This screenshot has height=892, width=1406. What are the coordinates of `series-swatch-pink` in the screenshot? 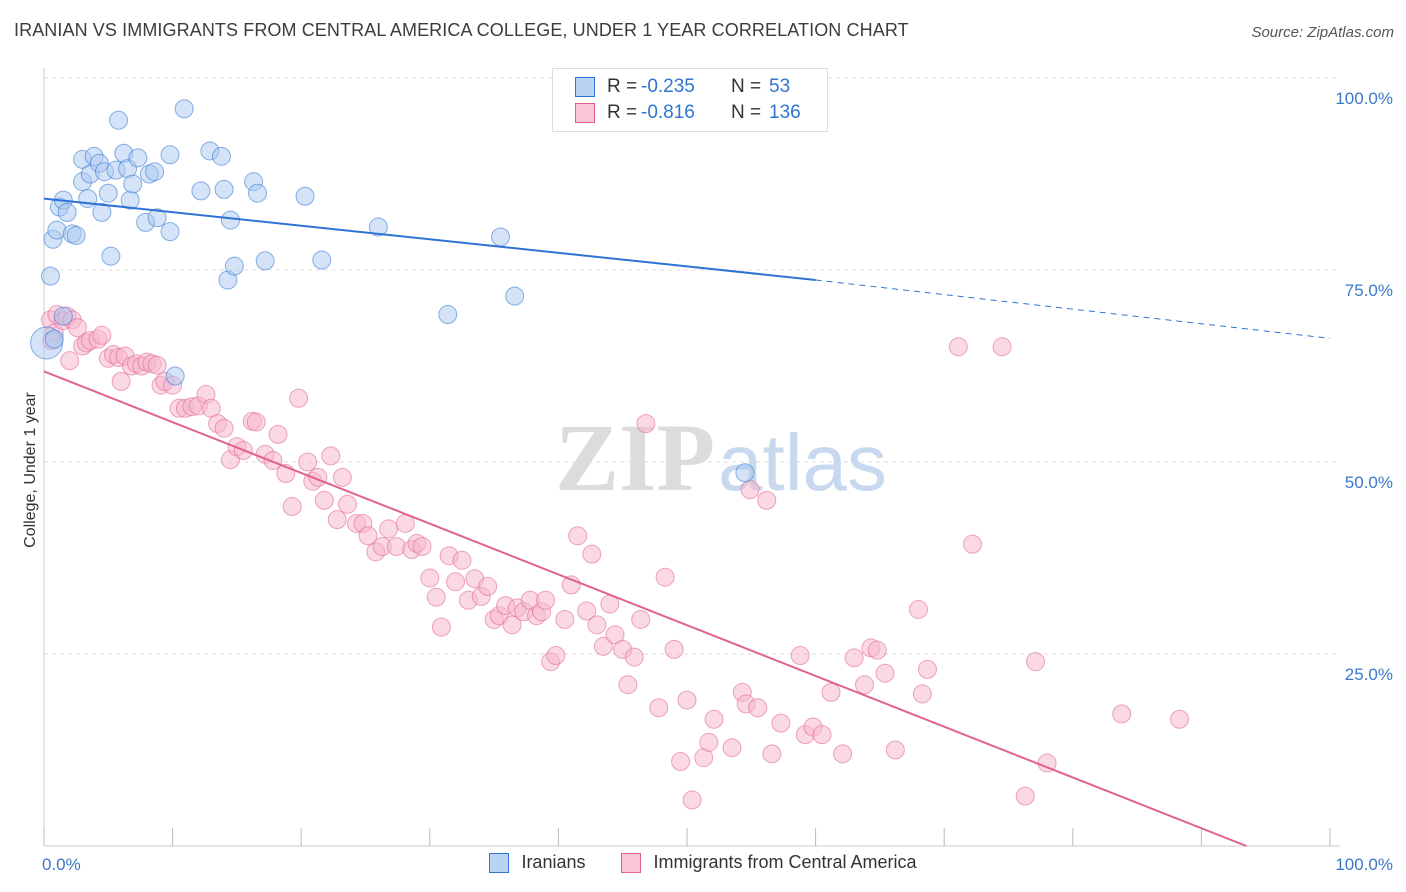 It's located at (631, 862).